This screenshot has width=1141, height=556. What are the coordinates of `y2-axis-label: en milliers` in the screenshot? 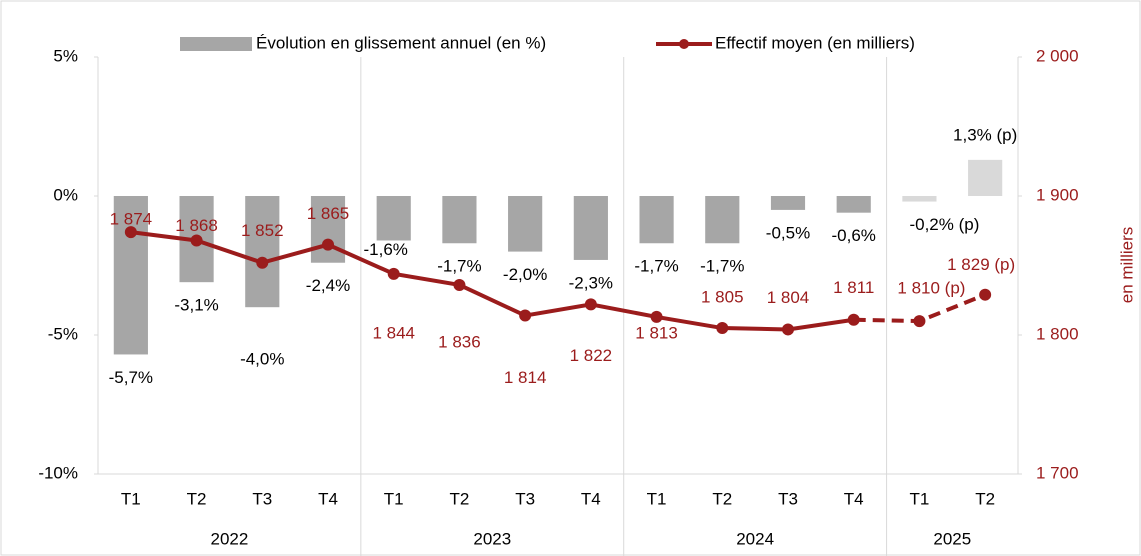 It's located at (1126, 265).